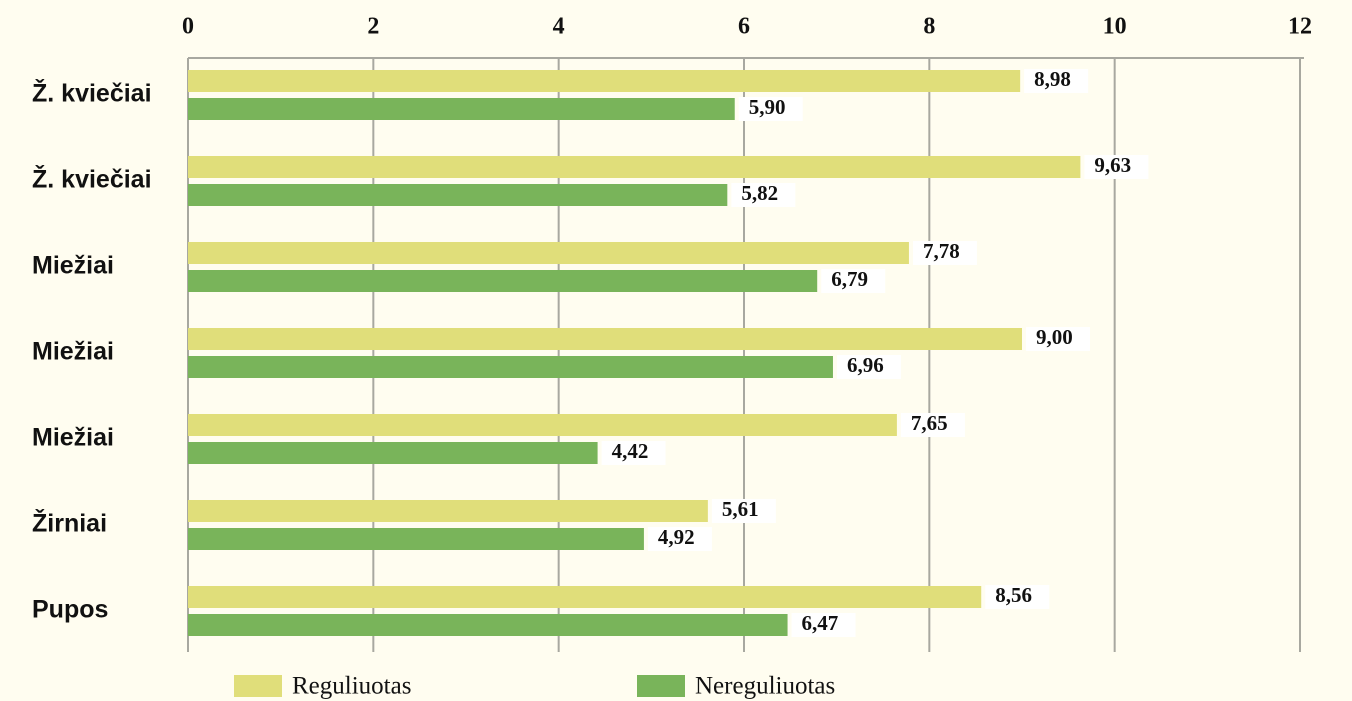  I want to click on category-label: Pupos, so click(70, 610).